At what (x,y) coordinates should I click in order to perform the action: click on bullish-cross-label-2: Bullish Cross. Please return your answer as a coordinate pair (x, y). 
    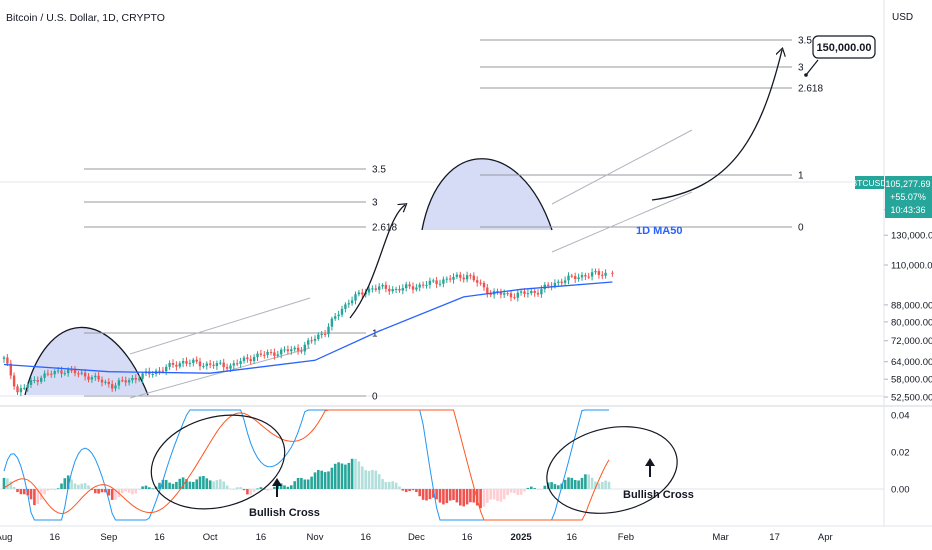
    Looking at the image, I should click on (658, 495).